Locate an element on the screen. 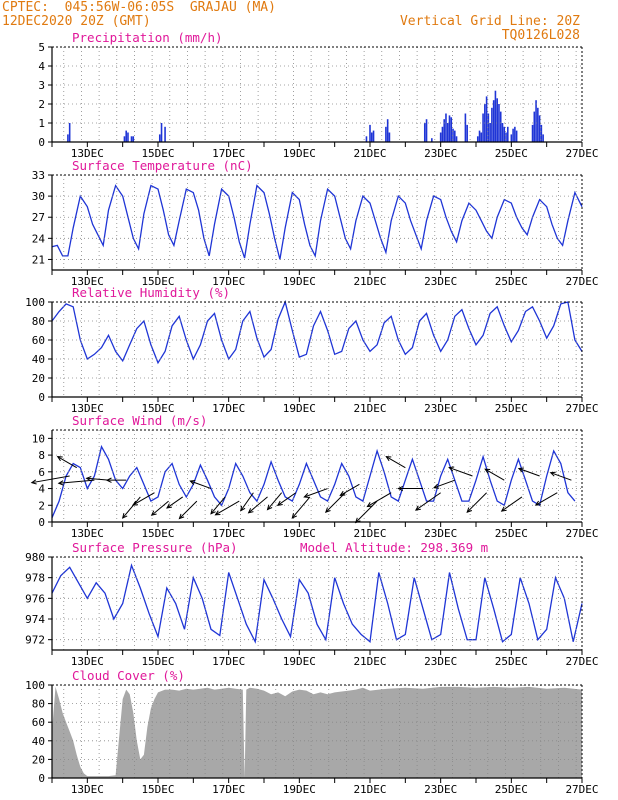 Image resolution: width=618 pixels, height=800 pixels. header-run-time: 12DEC2020 20Z (GMT) is located at coordinates (76, 21).